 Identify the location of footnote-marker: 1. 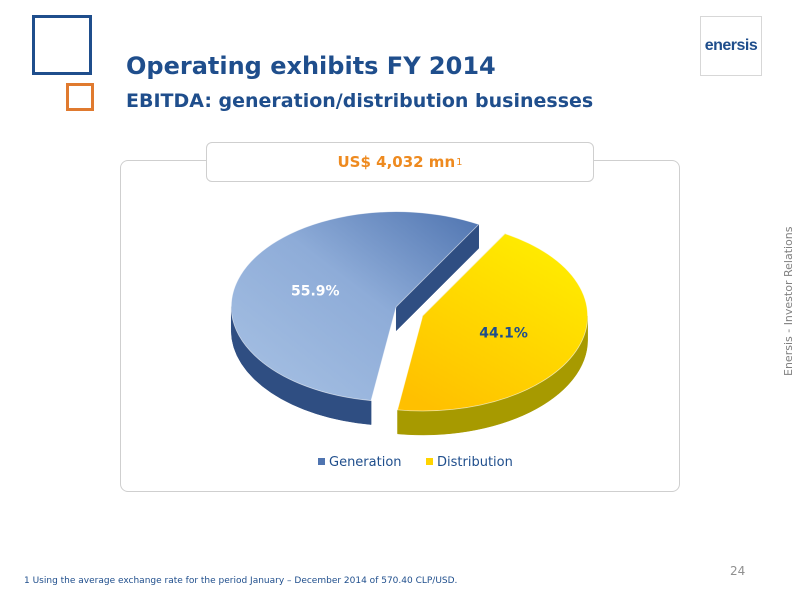
(459, 162).